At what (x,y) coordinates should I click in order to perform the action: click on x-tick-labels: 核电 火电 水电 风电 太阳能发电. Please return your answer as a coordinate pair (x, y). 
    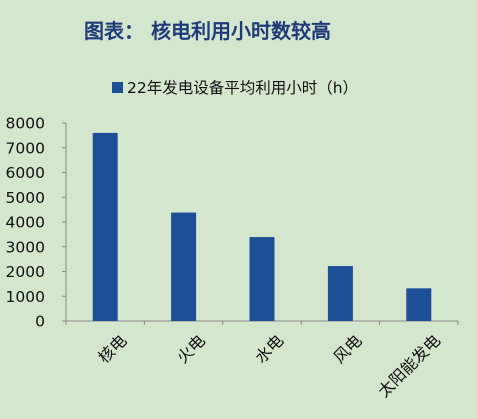
    Looking at the image, I should click on (269, 366).